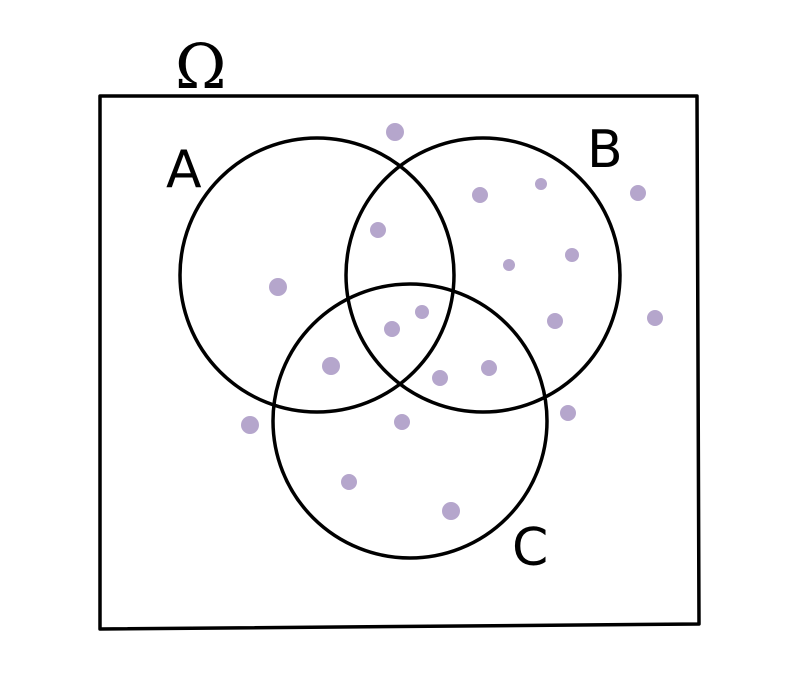  I want to click on set-c-circle, so click(410, 421).